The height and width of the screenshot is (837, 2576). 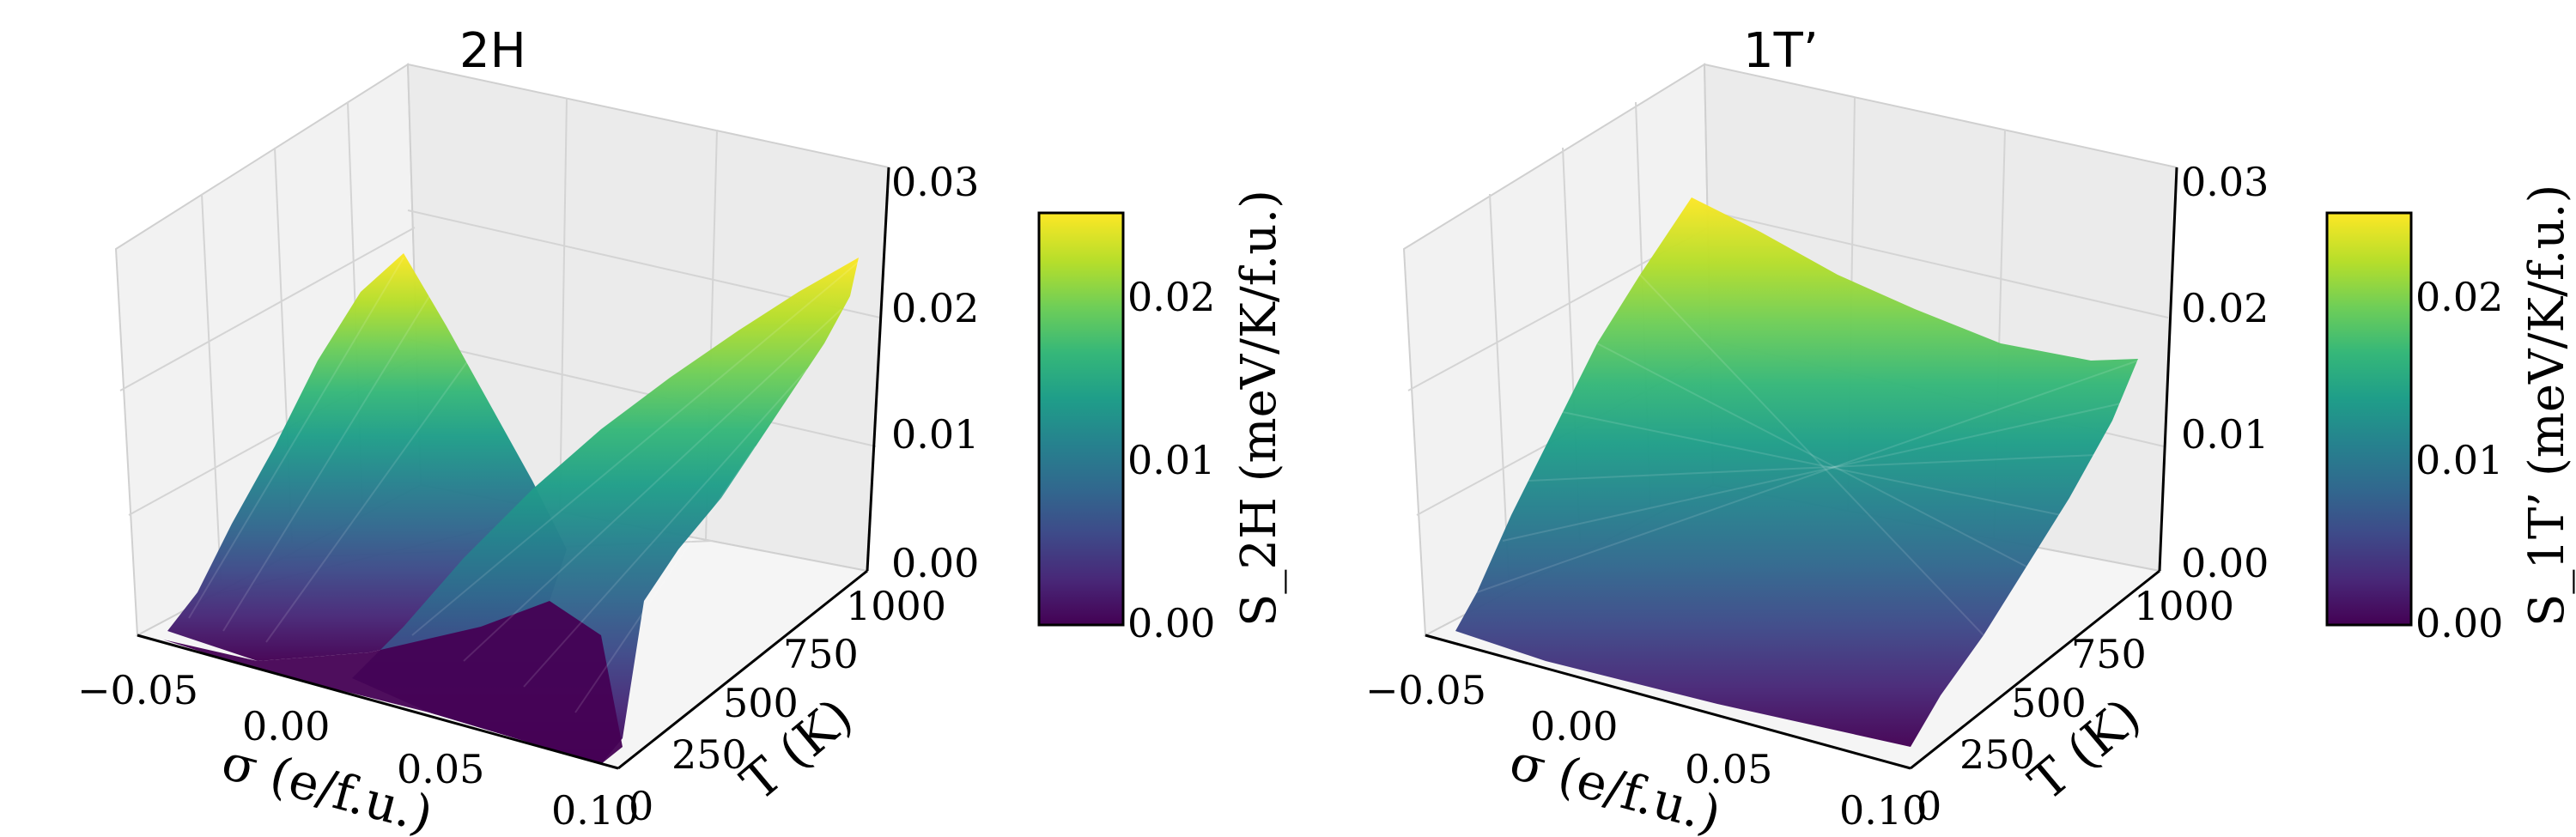 I want to click on chart-title: 1T’, so click(x=1781, y=51).